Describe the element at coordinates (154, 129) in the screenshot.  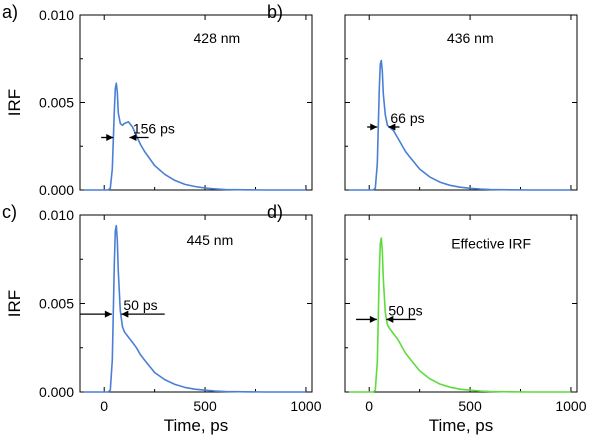
I see `fwhm-label: 156 ps` at that location.